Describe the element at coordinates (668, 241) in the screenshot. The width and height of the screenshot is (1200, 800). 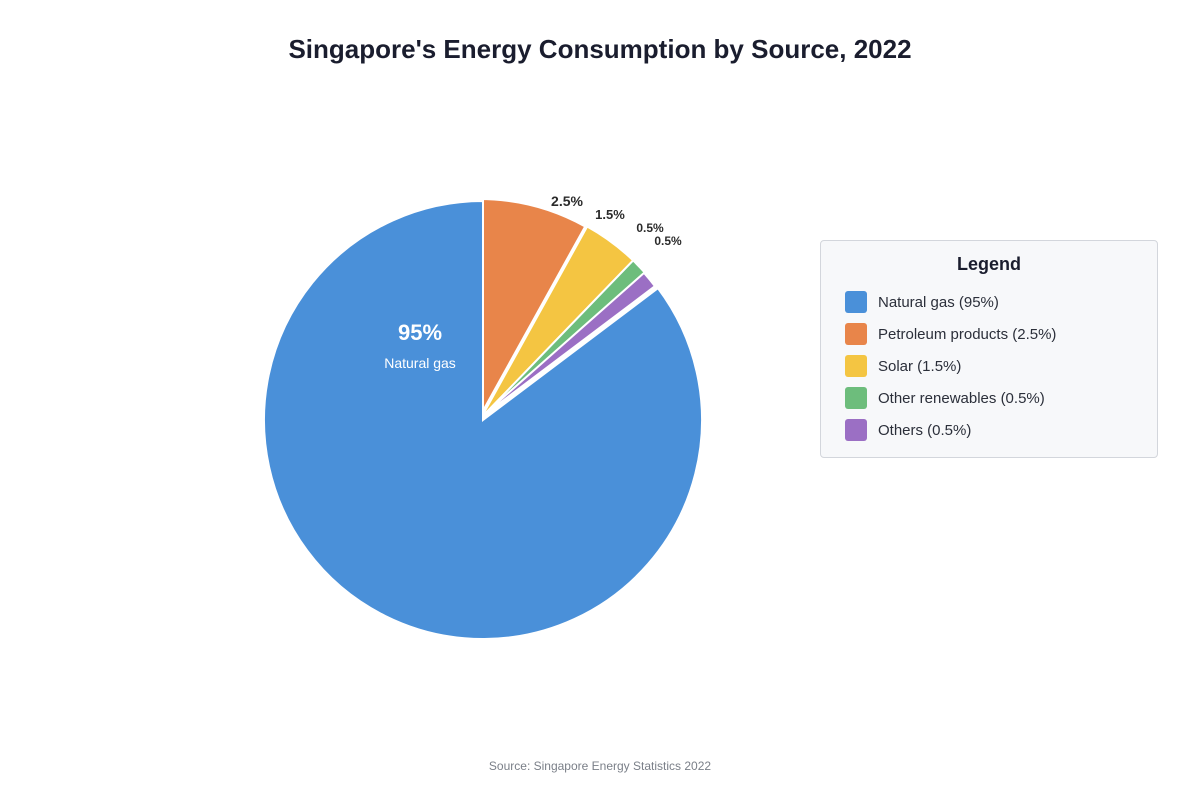
I see `value-label-others: 0.5%` at that location.